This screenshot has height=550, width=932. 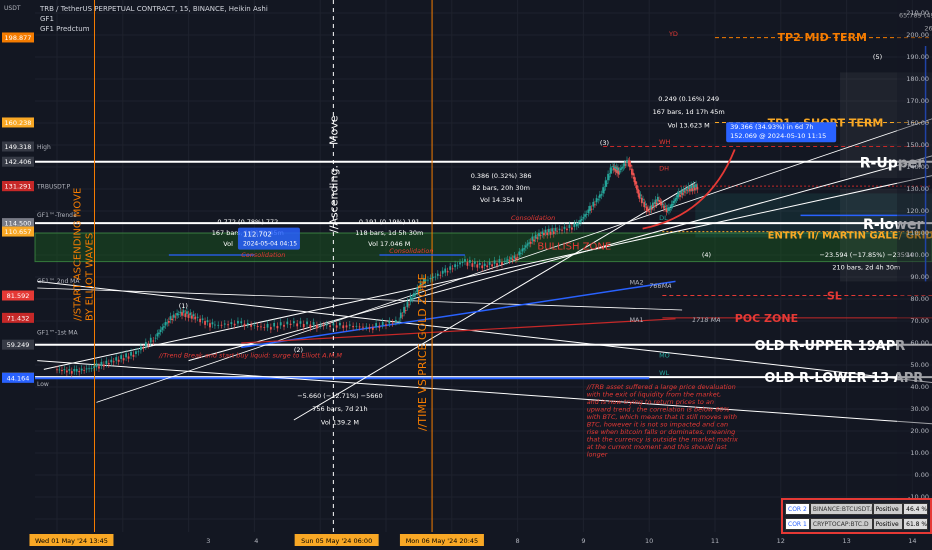 I want to click on price-tag-bg, so click(x=18, y=295).